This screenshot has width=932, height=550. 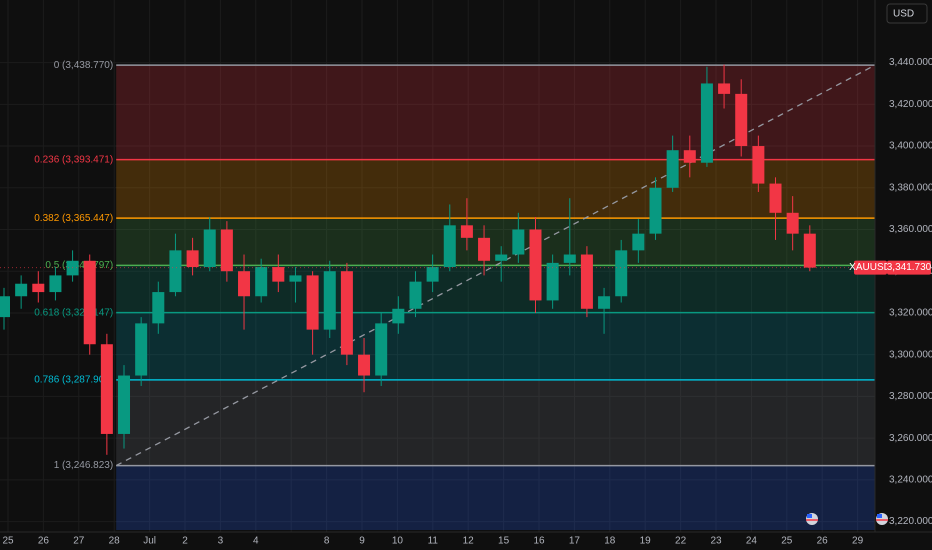 What do you see at coordinates (910, 396) in the screenshot?
I see `y-tick-label: 3,280.000` at bounding box center [910, 396].